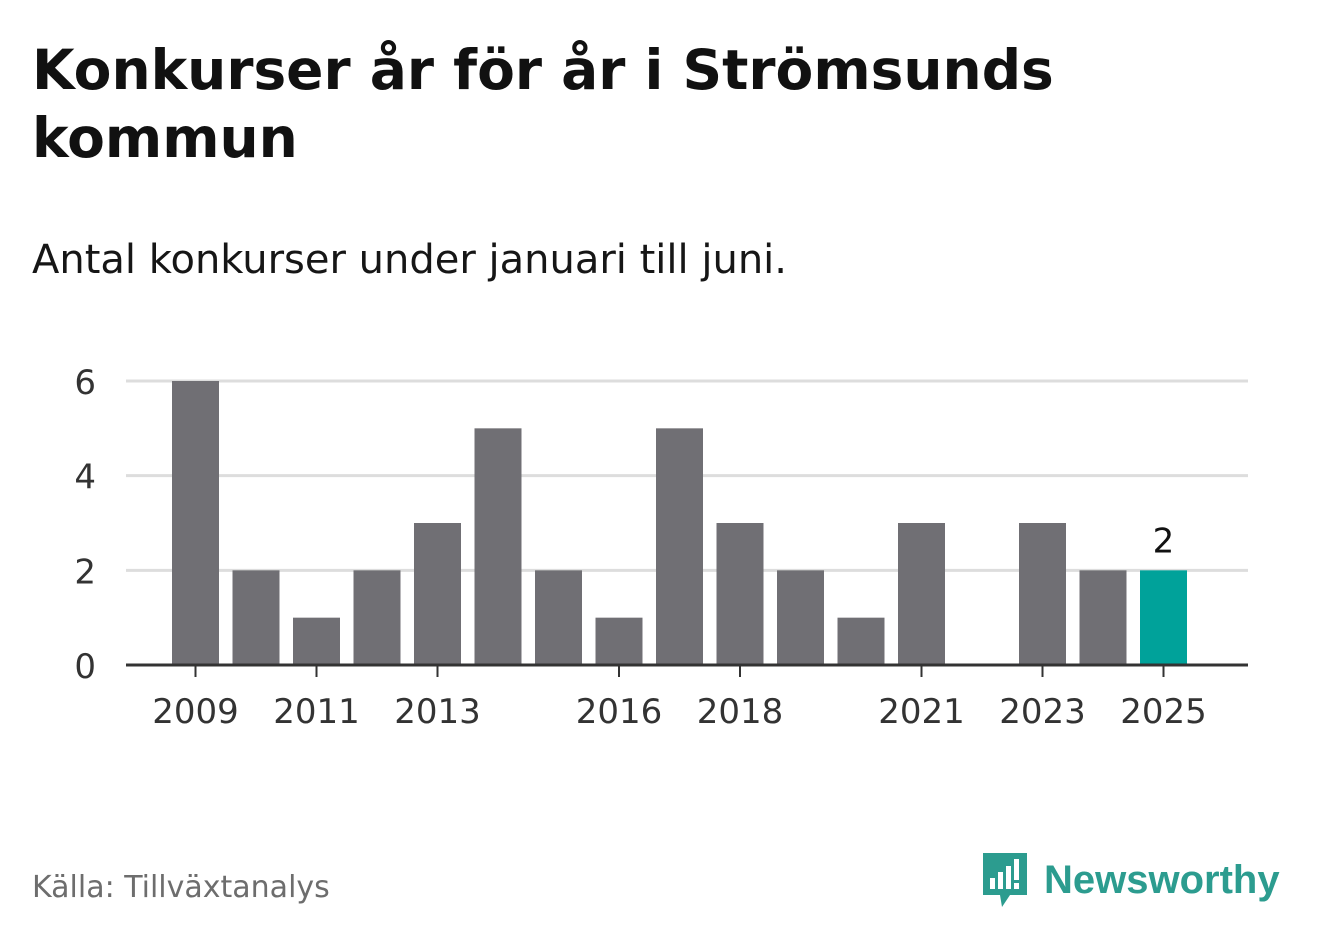 Image resolution: width=1322 pixels, height=939 pixels. What do you see at coordinates (85, 667) in the screenshot?
I see `y-tick-label: 0` at bounding box center [85, 667].